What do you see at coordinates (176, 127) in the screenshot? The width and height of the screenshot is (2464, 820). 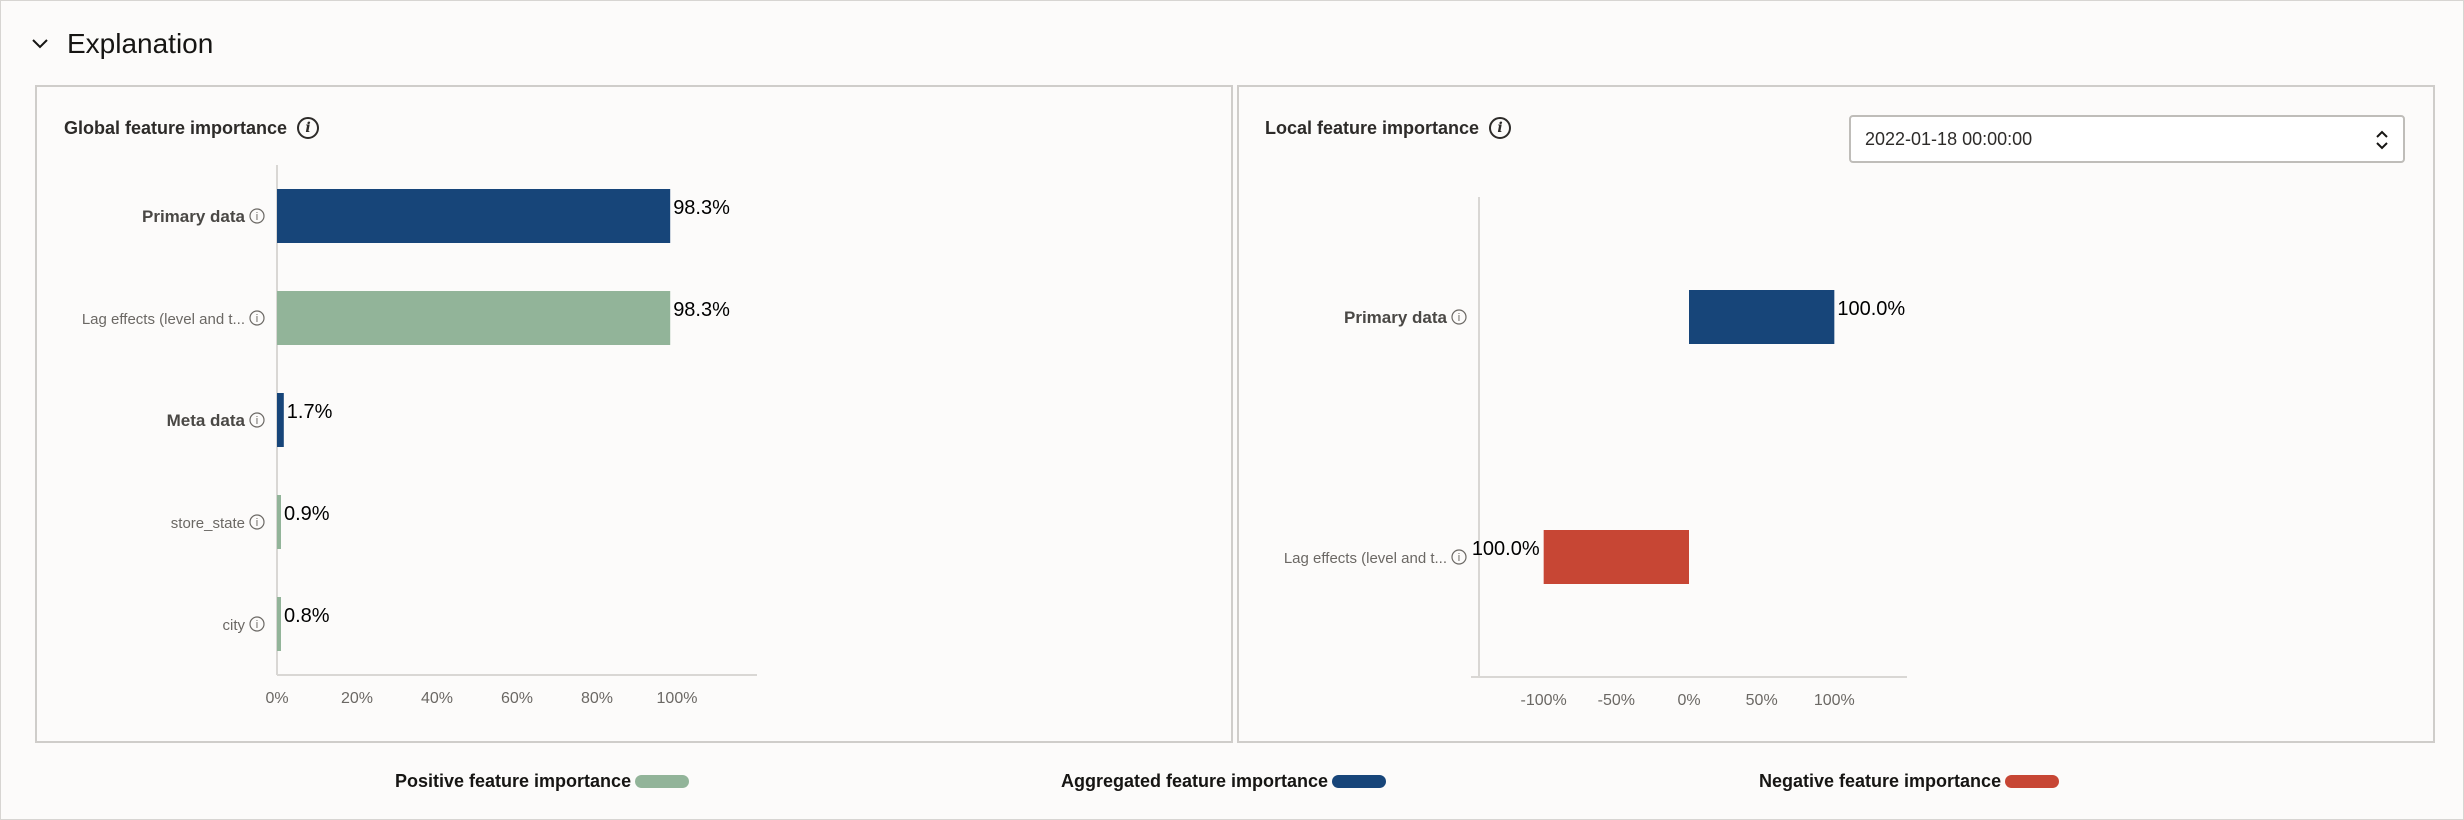 I see `global-title-text: Global feature importance` at bounding box center [176, 127].